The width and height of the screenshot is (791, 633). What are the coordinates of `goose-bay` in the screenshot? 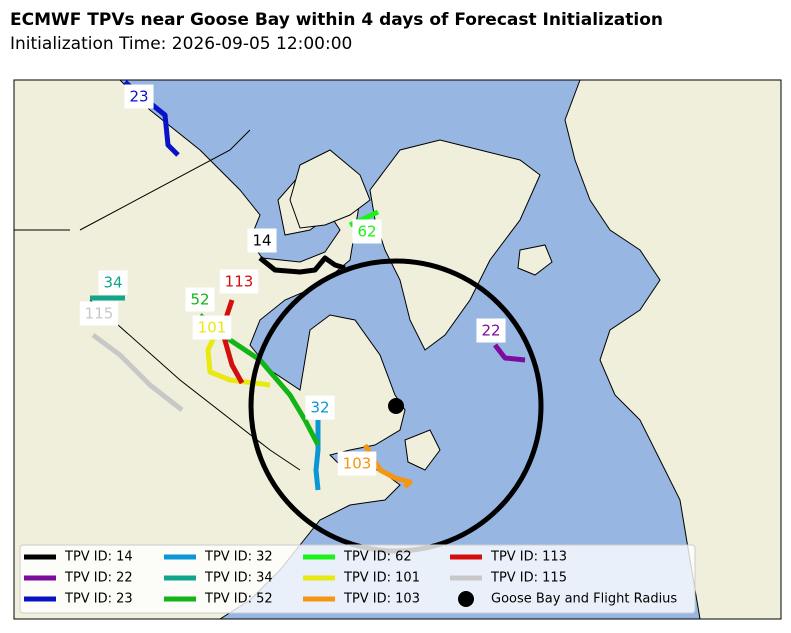 It's located at (396, 406).